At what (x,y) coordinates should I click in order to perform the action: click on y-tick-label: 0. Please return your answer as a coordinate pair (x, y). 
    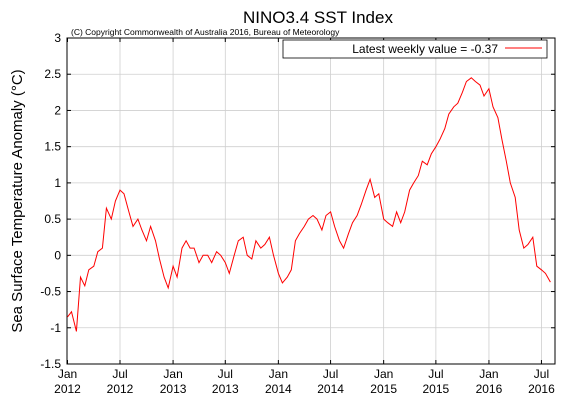
    Looking at the image, I should click on (57, 255).